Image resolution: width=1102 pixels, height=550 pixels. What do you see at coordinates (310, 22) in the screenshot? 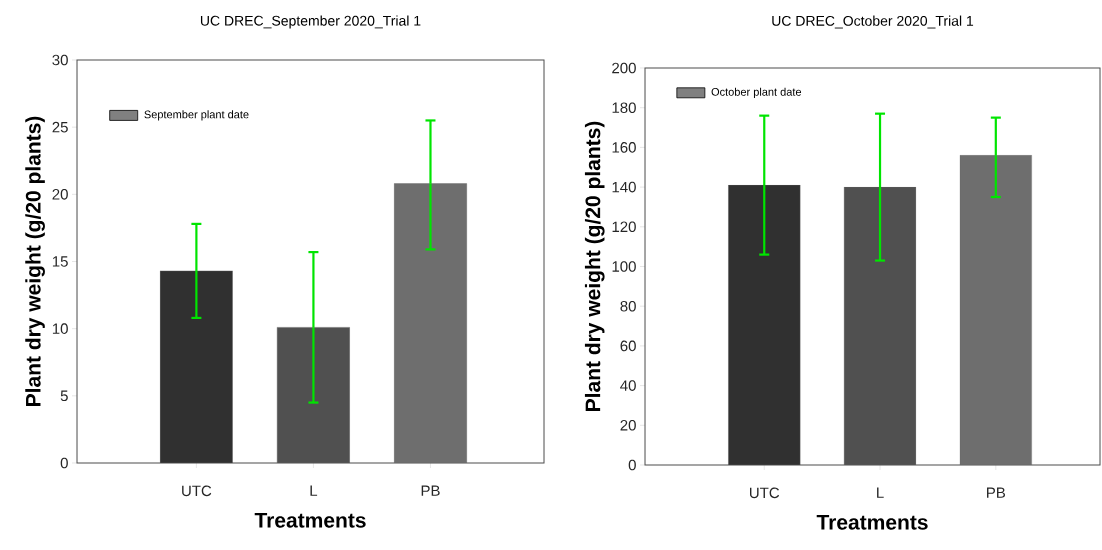
I see `chart-title: UC DREC_September 2020_Trial 1` at bounding box center [310, 22].